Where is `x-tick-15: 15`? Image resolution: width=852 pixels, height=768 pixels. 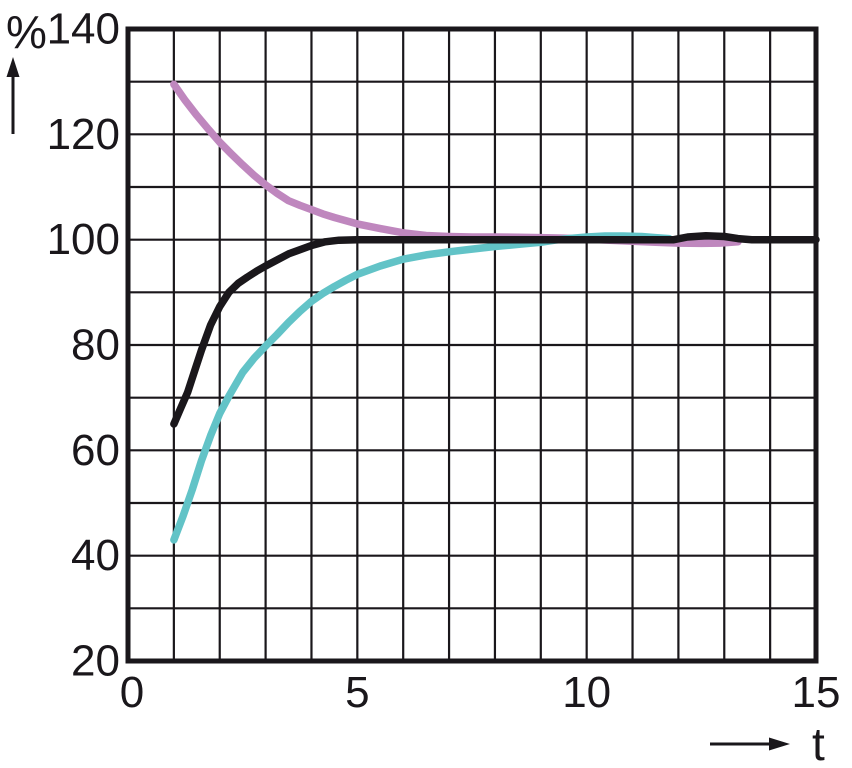
x-tick-15: 15 is located at coordinates (816, 692).